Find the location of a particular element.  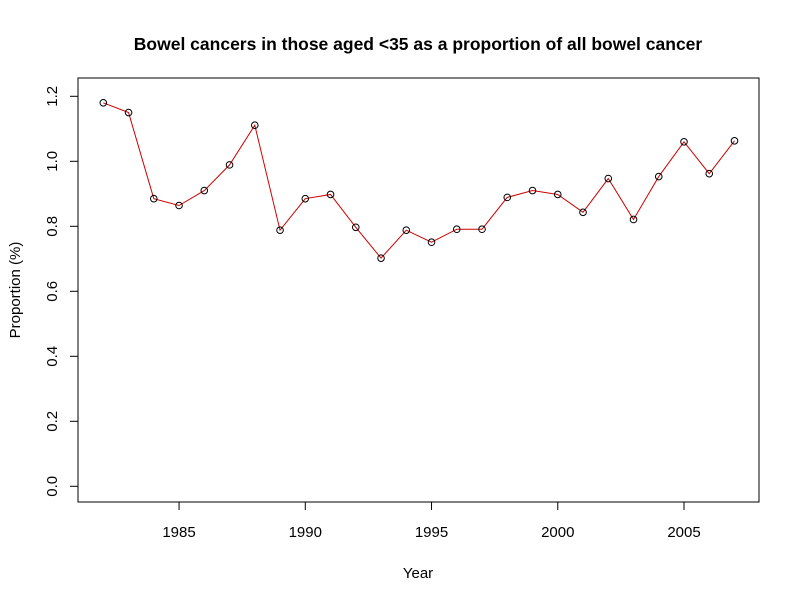

x-tick-label: 1995 is located at coordinates (431, 532).